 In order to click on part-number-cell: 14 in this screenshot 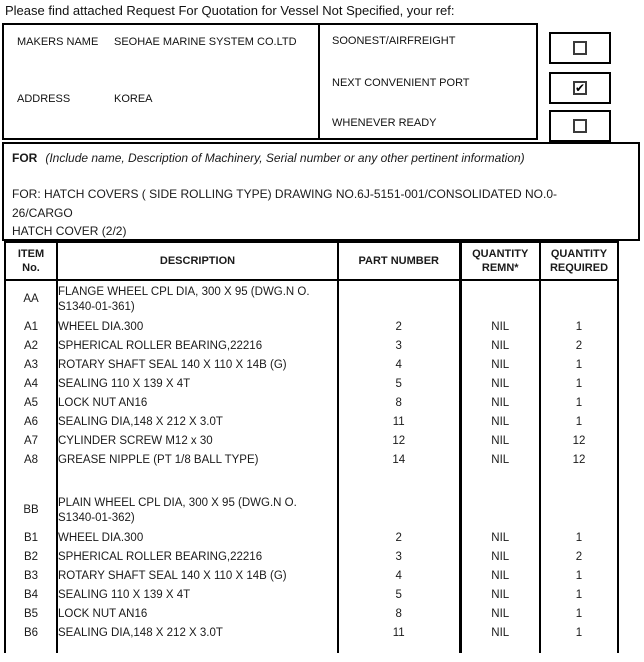, I will do `click(400, 460)`.